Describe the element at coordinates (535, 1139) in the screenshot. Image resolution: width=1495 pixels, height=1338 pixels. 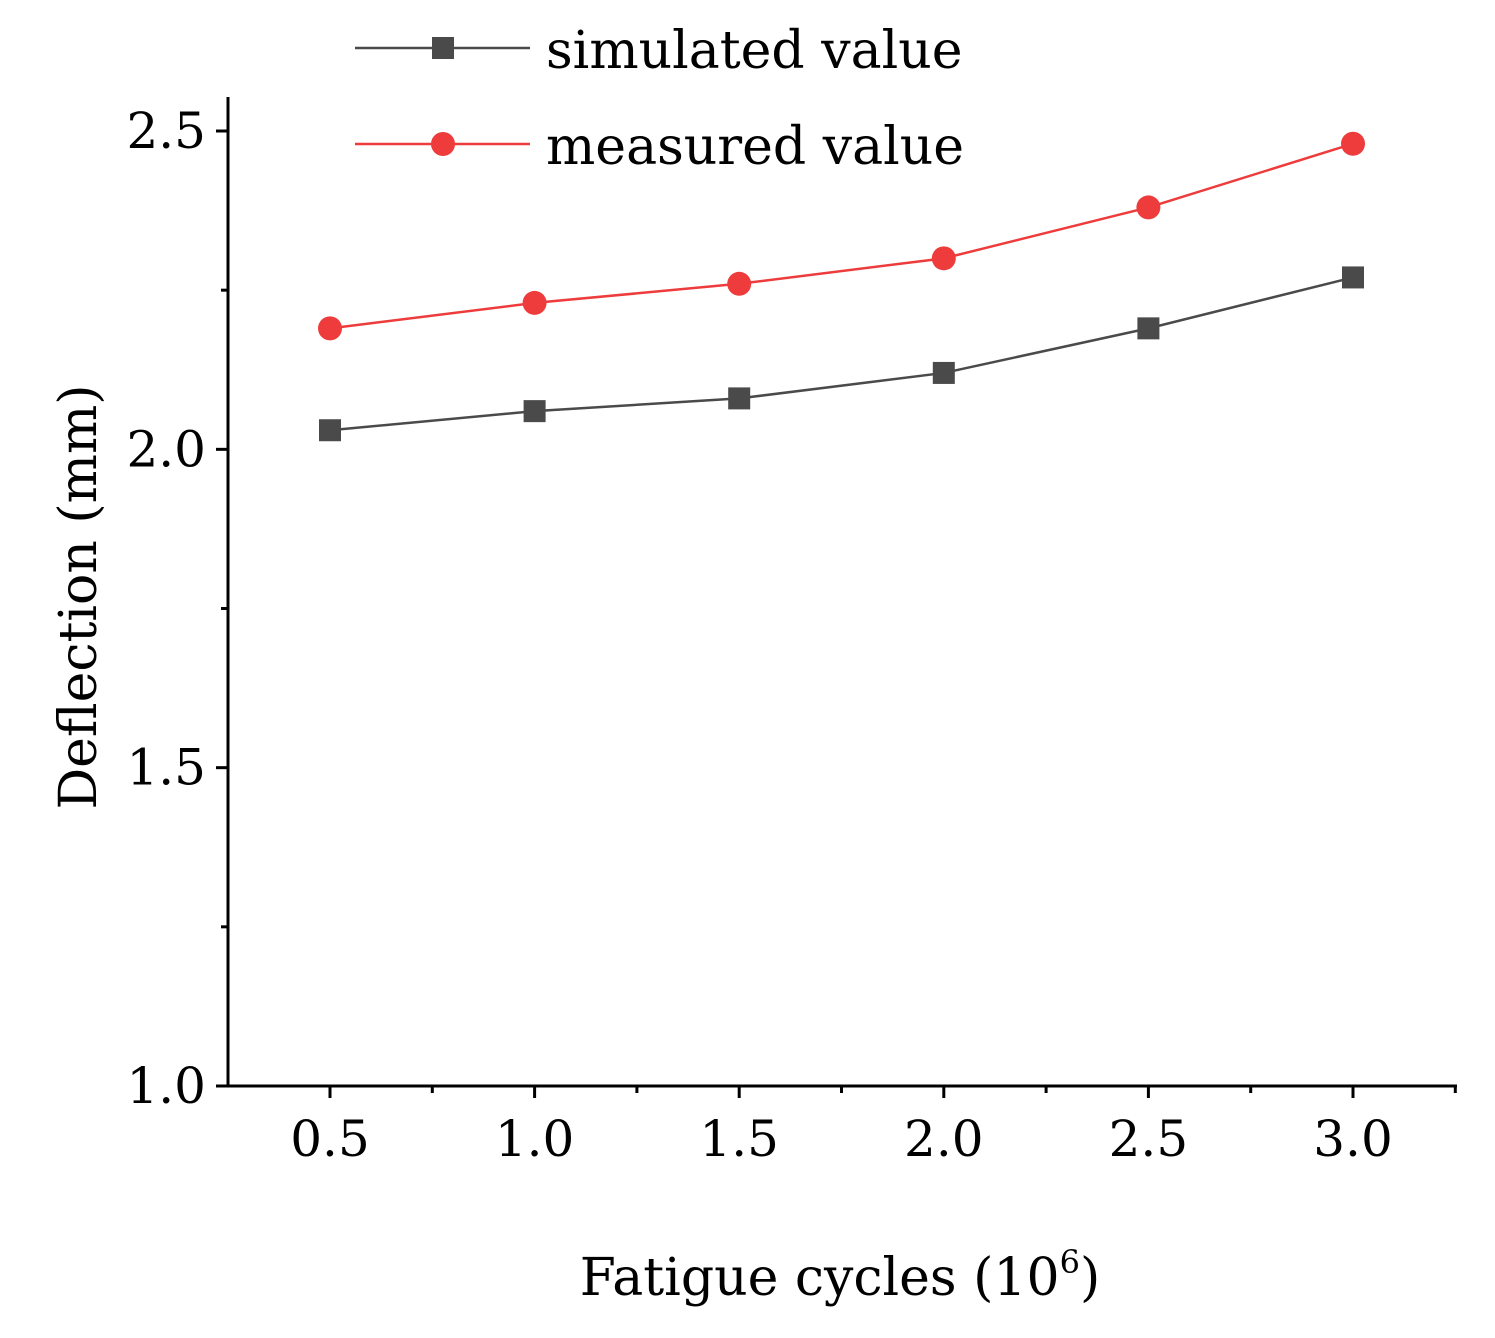
I see `x-tick-label: 1.0` at that location.